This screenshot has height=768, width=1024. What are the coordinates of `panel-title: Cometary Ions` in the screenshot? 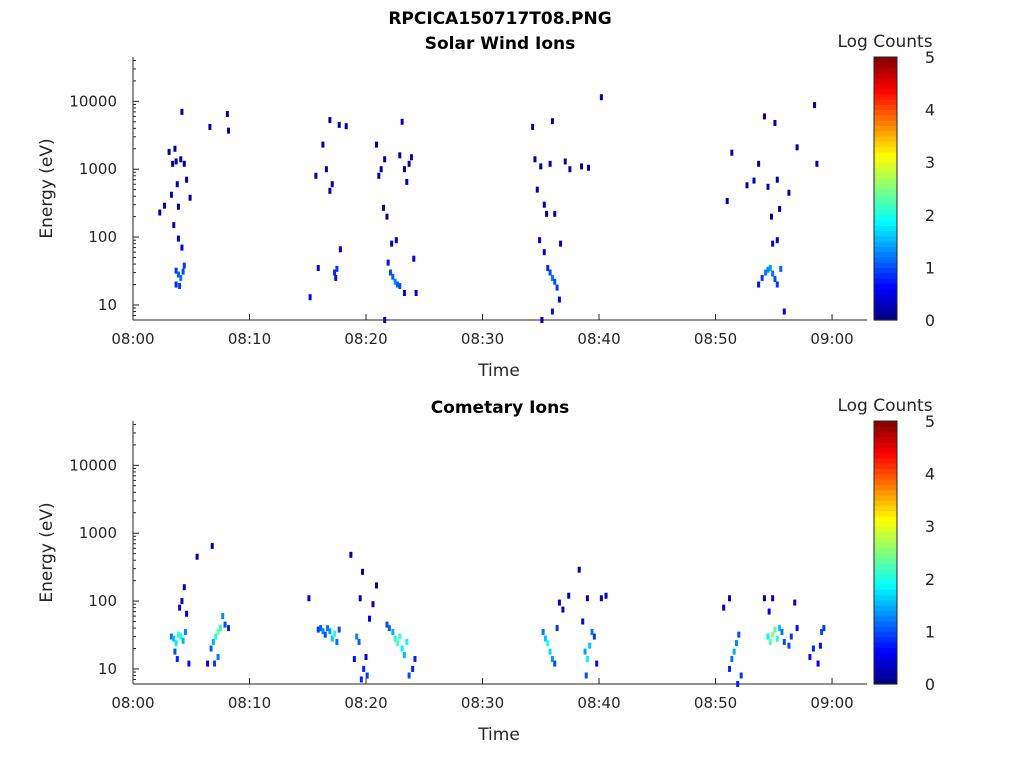 It's located at (500, 408).